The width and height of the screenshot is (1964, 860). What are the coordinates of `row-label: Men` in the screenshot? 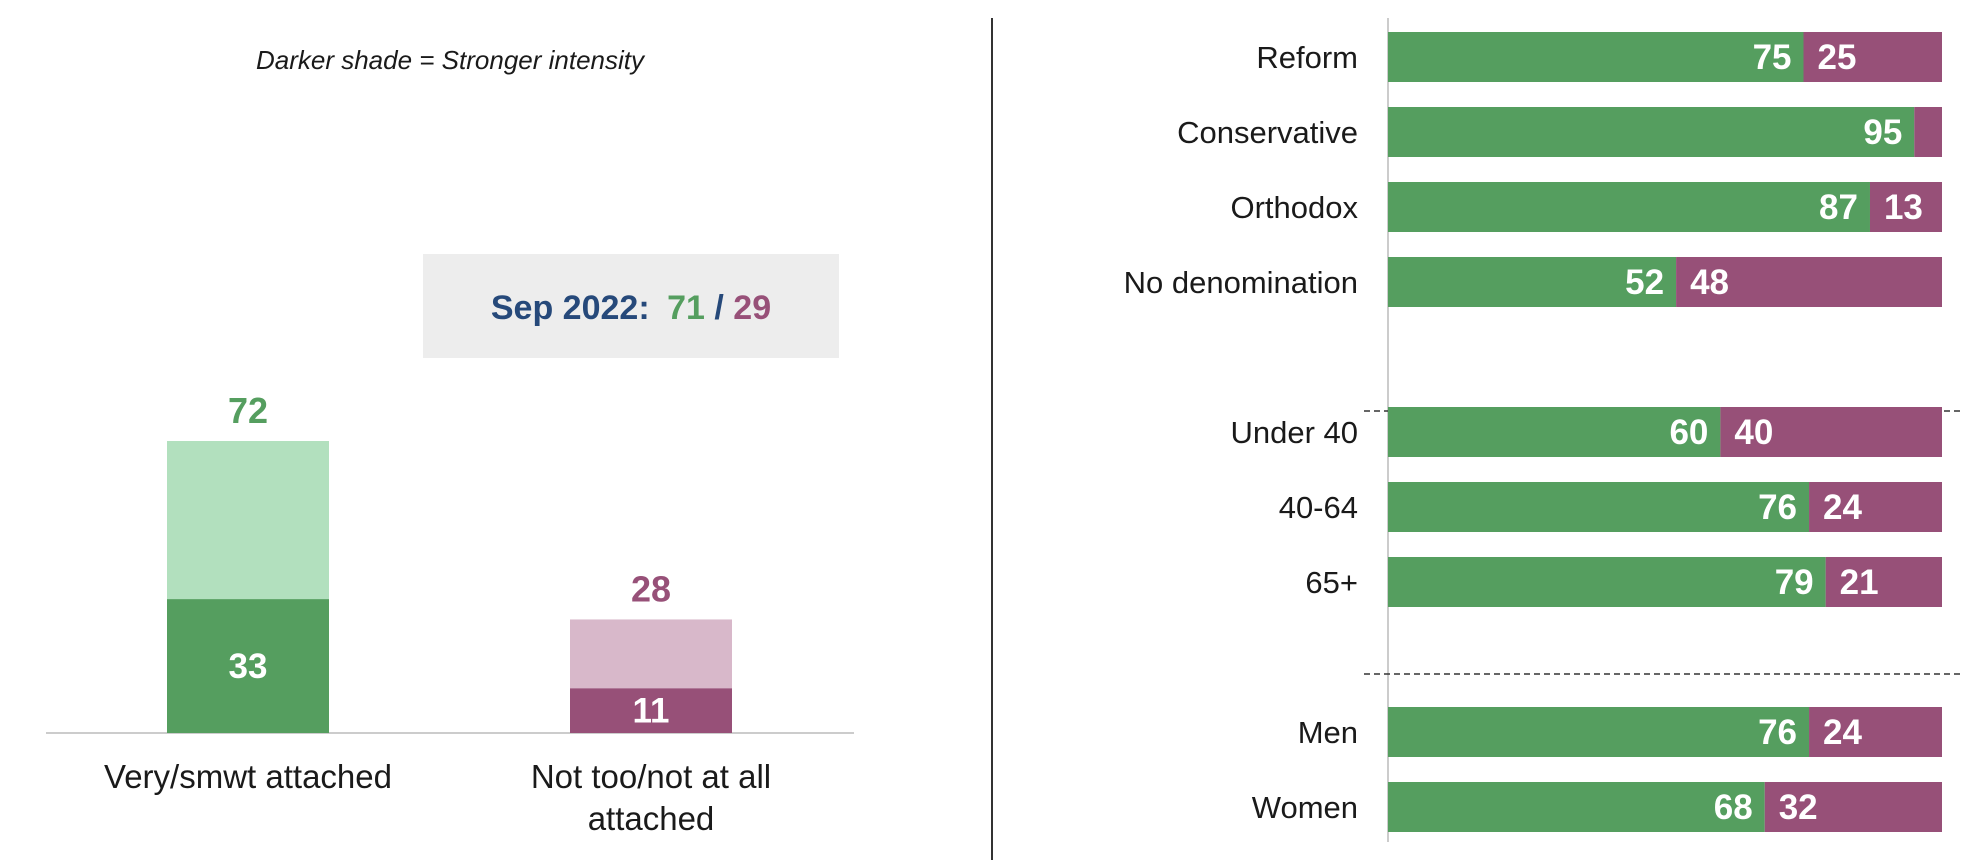 It's located at (1328, 732).